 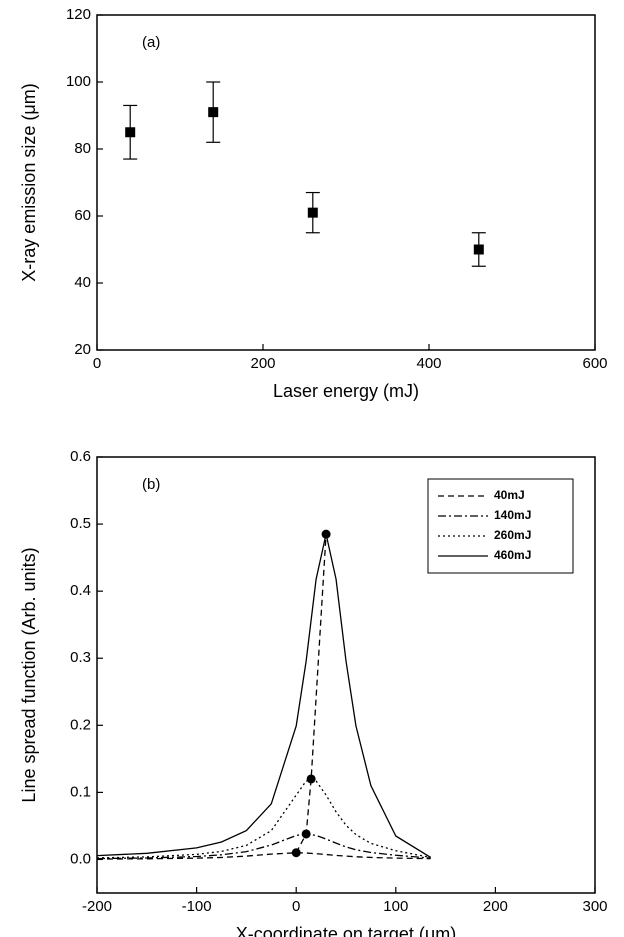 I want to click on x-tick-label: 400, so click(x=428, y=363).